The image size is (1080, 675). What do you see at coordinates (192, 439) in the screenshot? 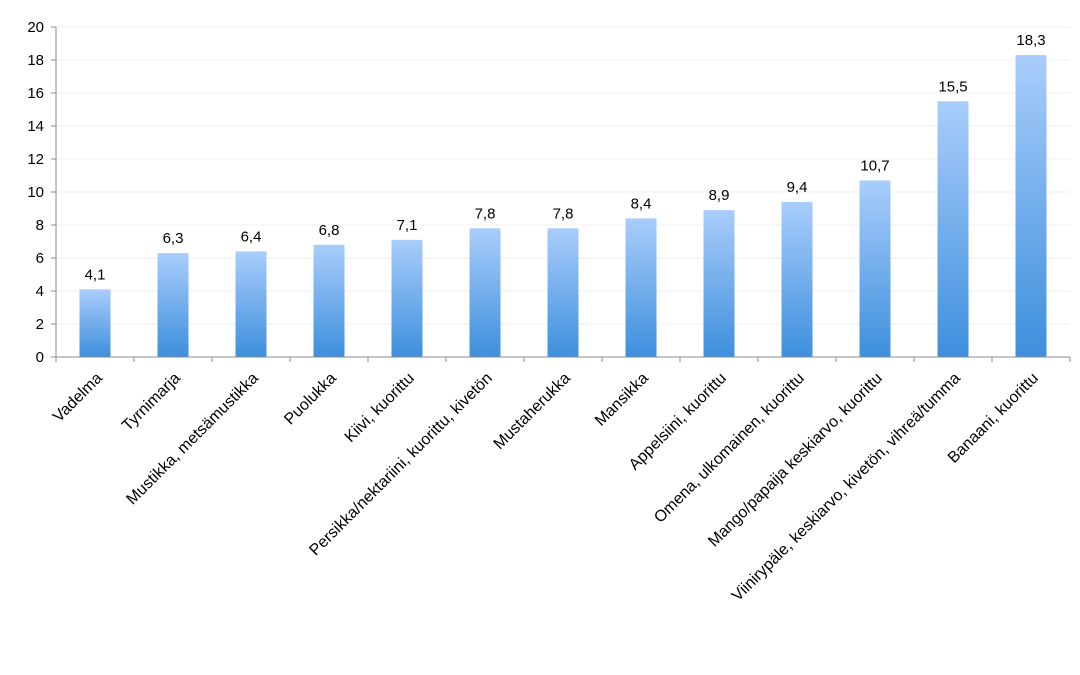
I see `x-tick-label: Mustikka, metsämustikka` at bounding box center [192, 439].